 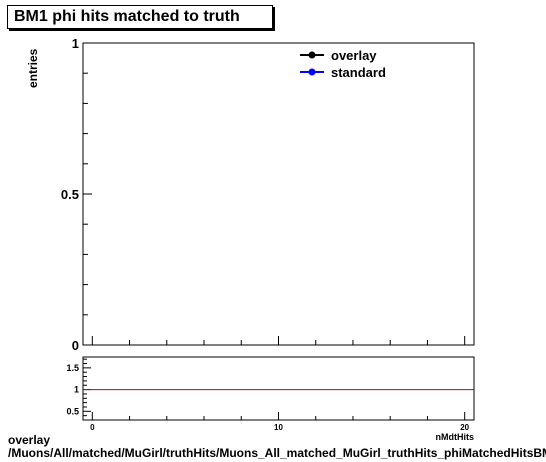 I want to click on footer-line-1: overlay, so click(x=29, y=440).